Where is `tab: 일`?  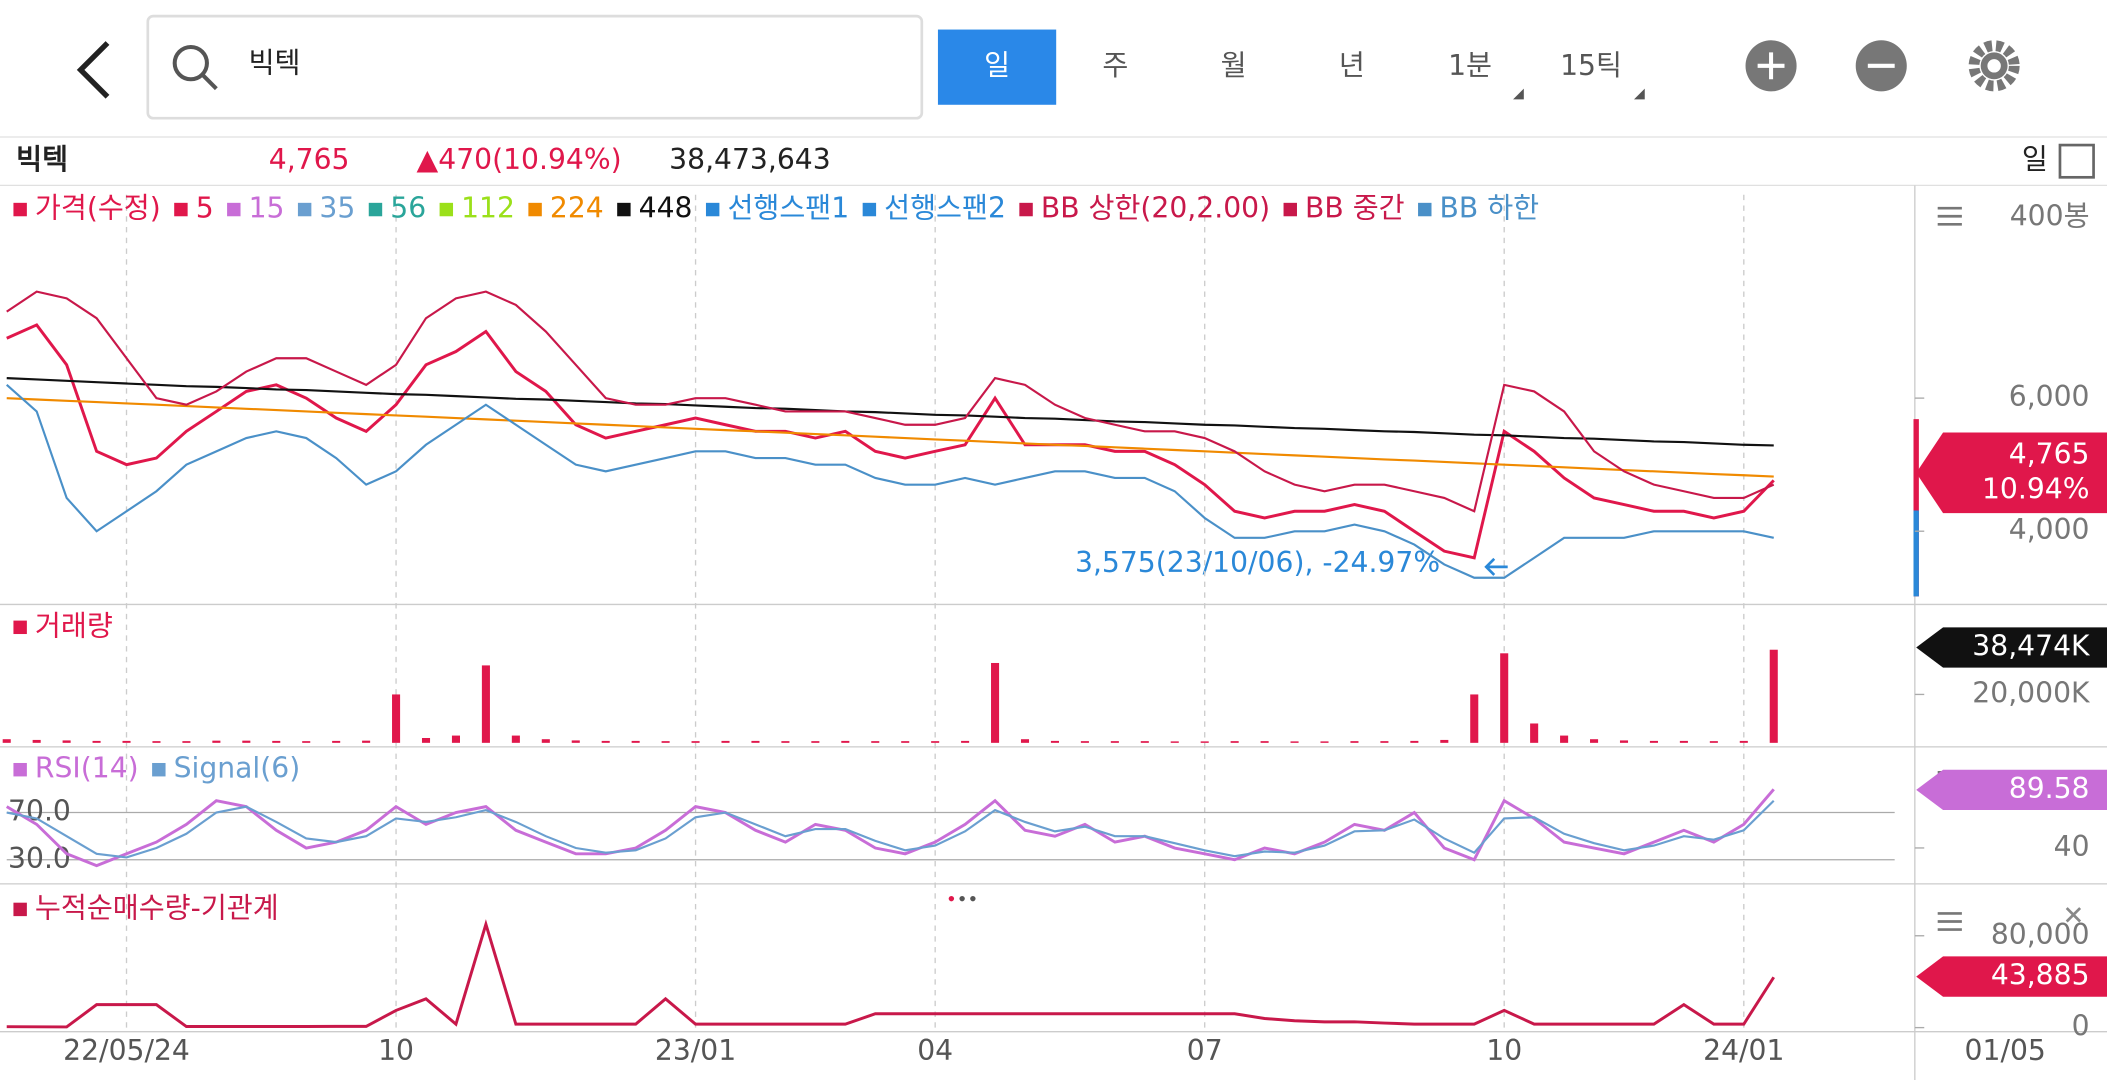
tab: 일 is located at coordinates (997, 65).